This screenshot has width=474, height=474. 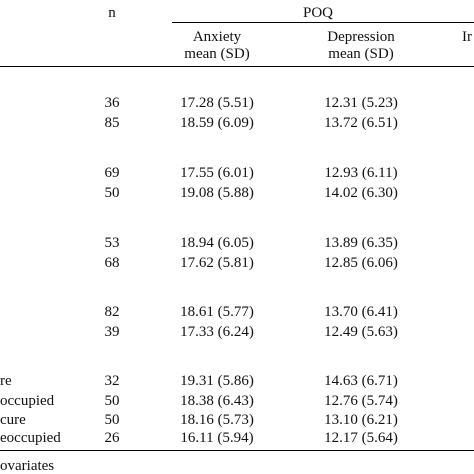 What do you see at coordinates (112, 381) in the screenshot?
I see `n-cell: 32` at bounding box center [112, 381].